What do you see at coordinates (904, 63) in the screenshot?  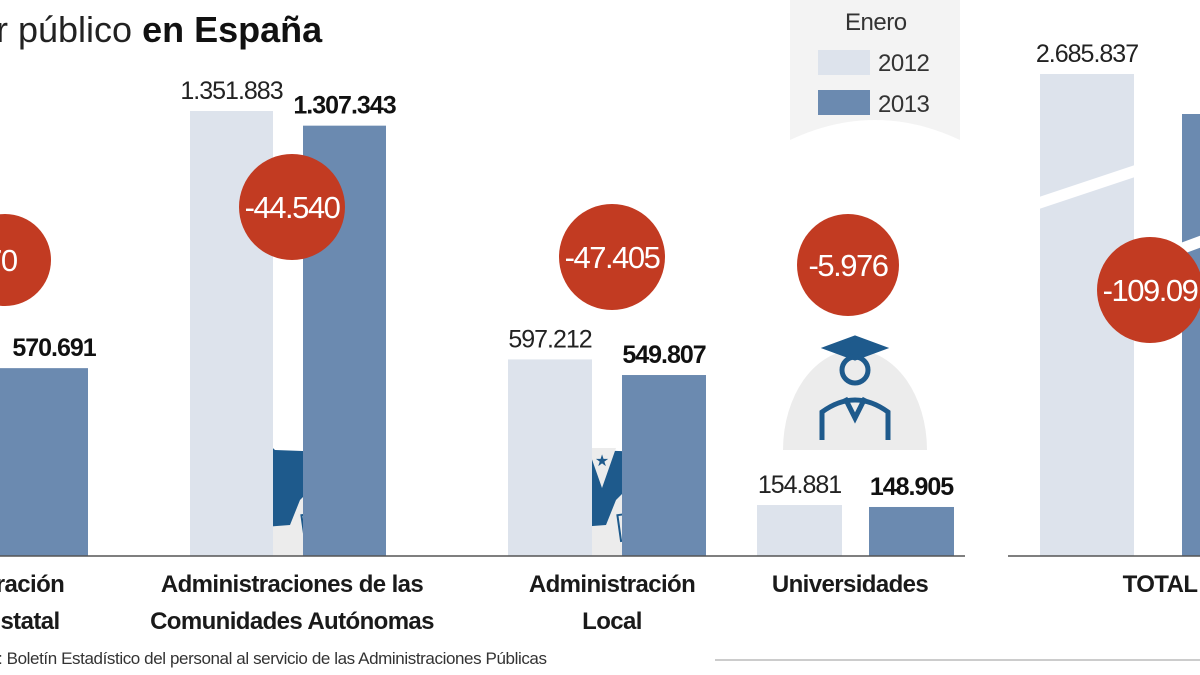 I see `legend-label-2012: 2012` at bounding box center [904, 63].